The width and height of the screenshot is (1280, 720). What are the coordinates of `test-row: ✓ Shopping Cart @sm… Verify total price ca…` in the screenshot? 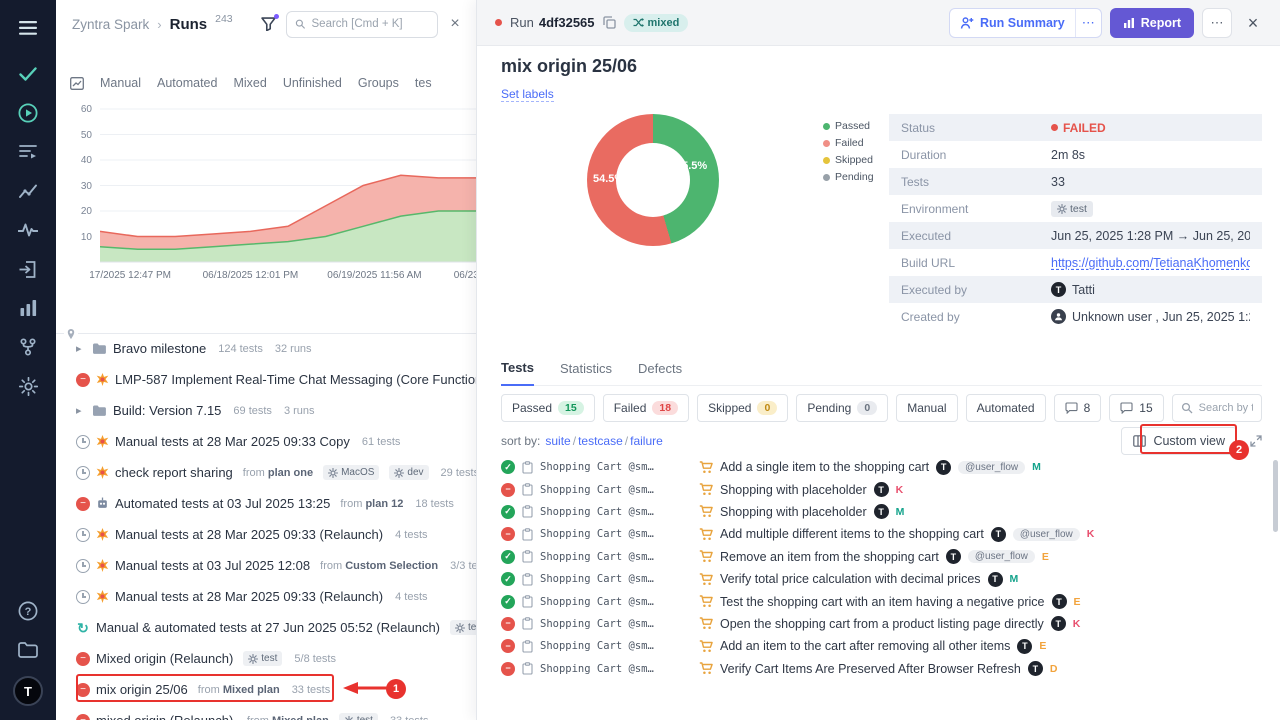 It's located at (881, 579).